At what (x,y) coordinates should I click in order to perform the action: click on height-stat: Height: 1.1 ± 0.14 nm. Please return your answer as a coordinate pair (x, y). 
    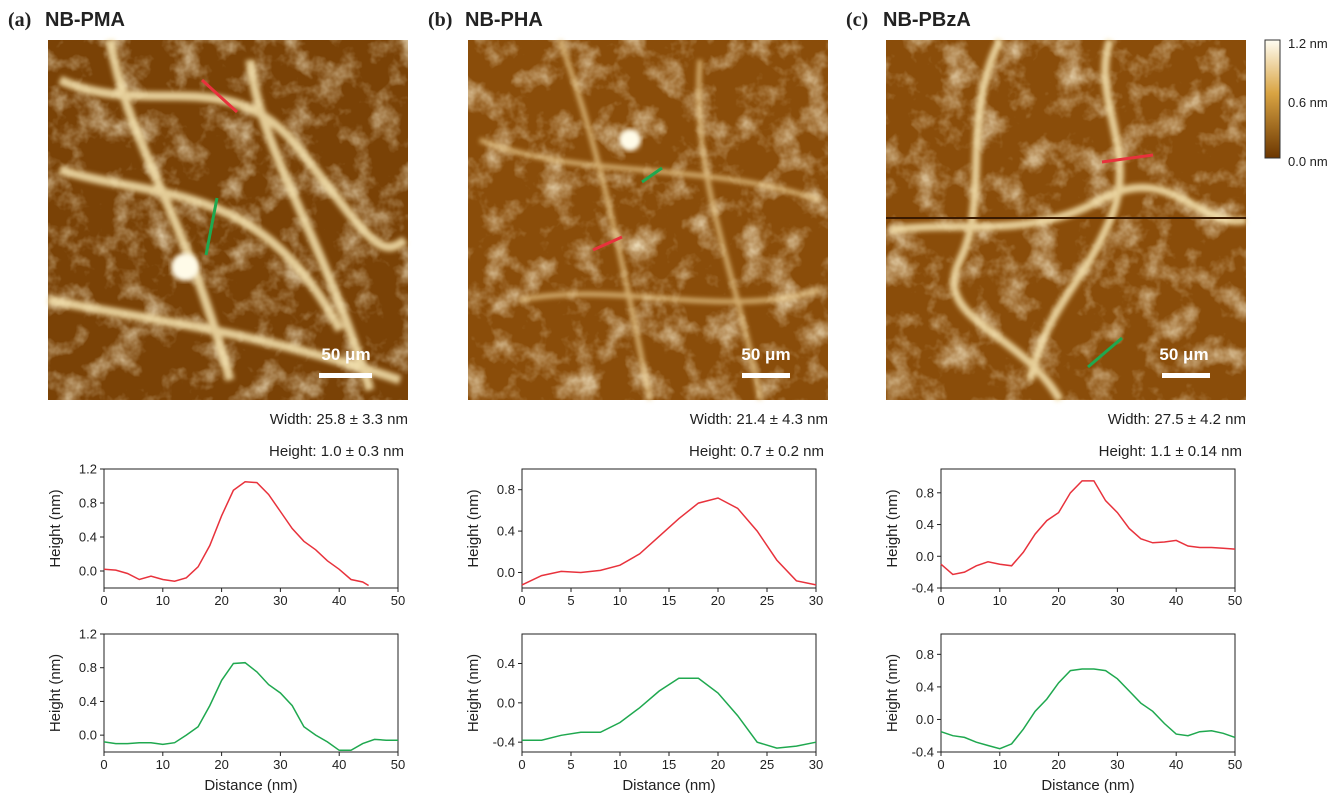
    Looking at the image, I should click on (1170, 451).